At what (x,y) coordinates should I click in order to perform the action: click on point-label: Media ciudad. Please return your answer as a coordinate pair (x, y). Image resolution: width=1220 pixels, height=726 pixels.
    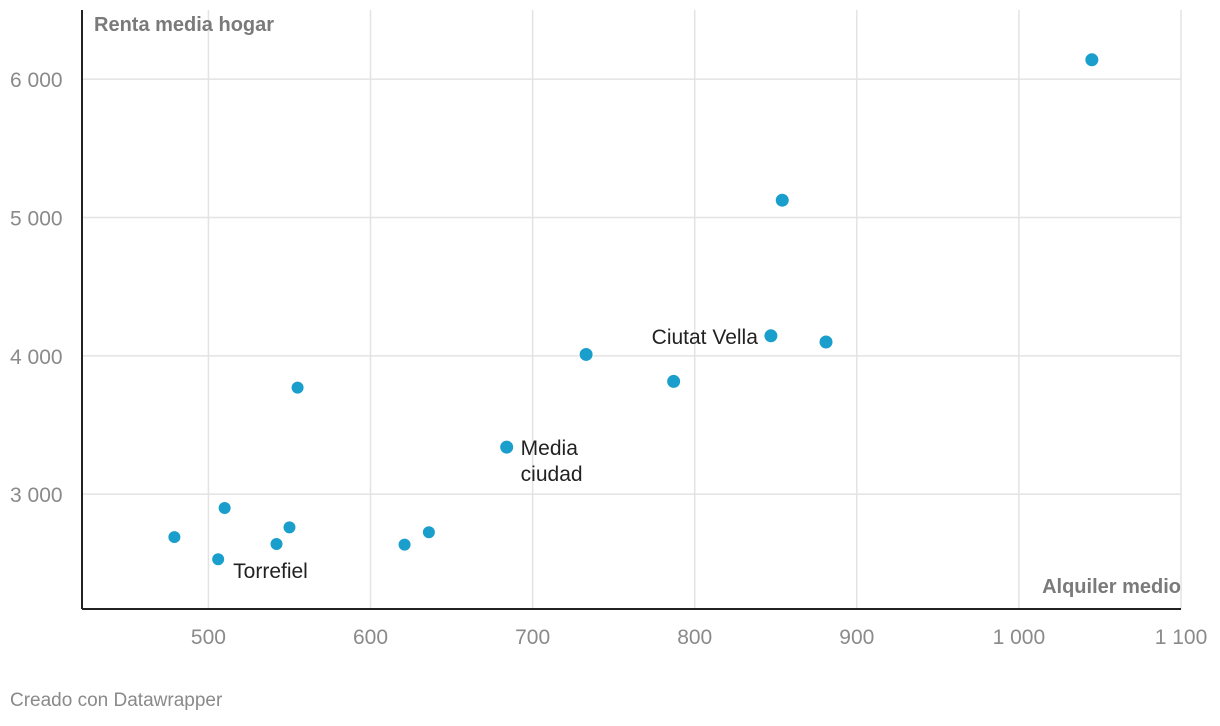
    Looking at the image, I should click on (552, 461).